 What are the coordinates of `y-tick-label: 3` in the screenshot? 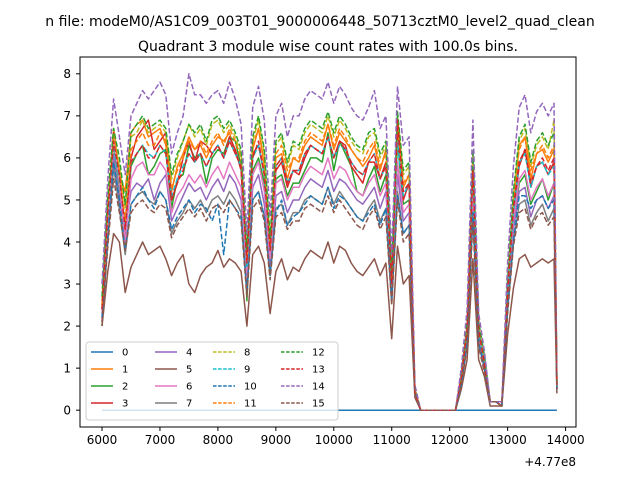 It's located at (67, 284).